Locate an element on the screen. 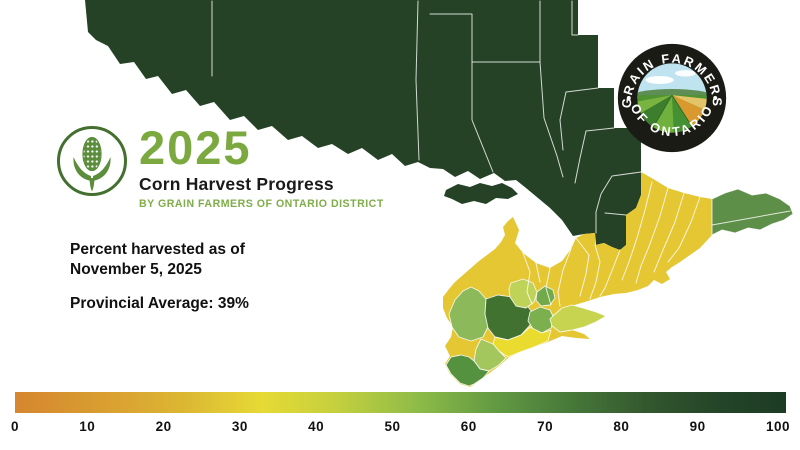 This screenshot has height=450, width=800. scale-tick: 20 is located at coordinates (163, 426).